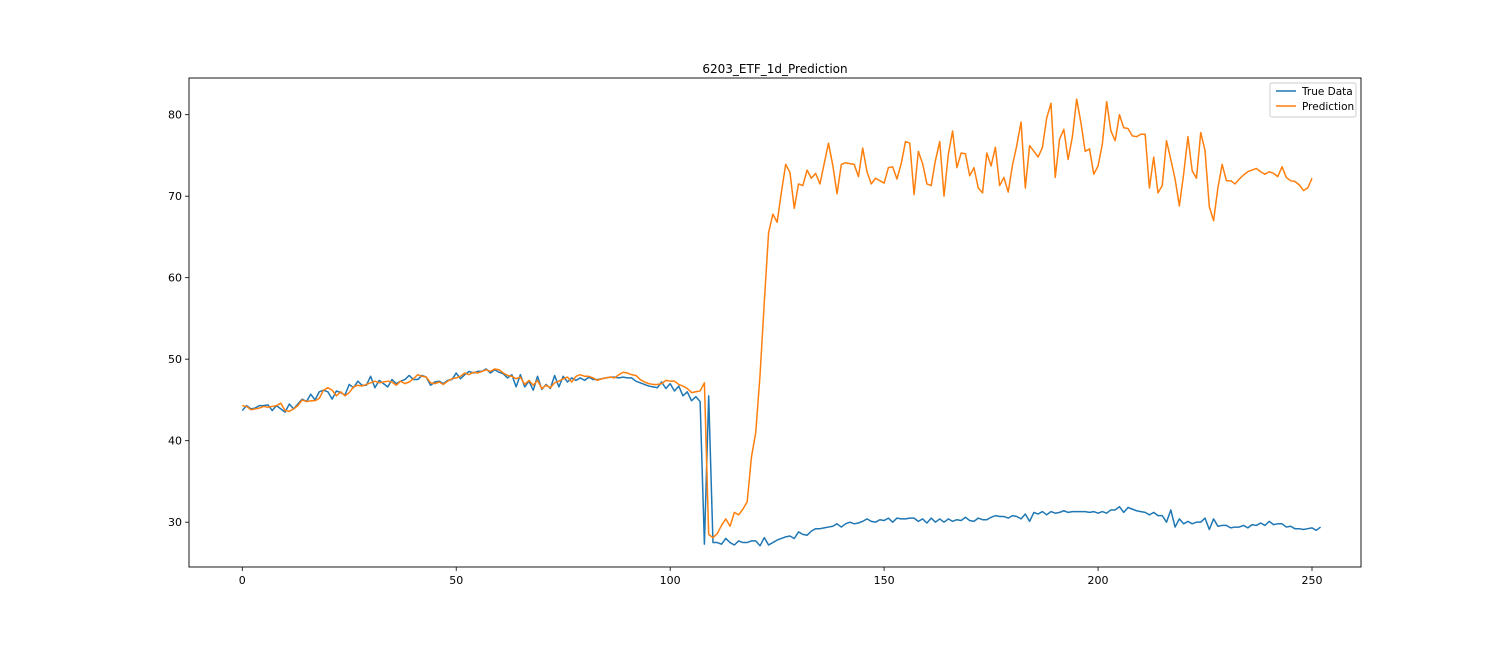 The width and height of the screenshot is (1512, 648). I want to click on legend-label-true-data: True Data, so click(1327, 92).